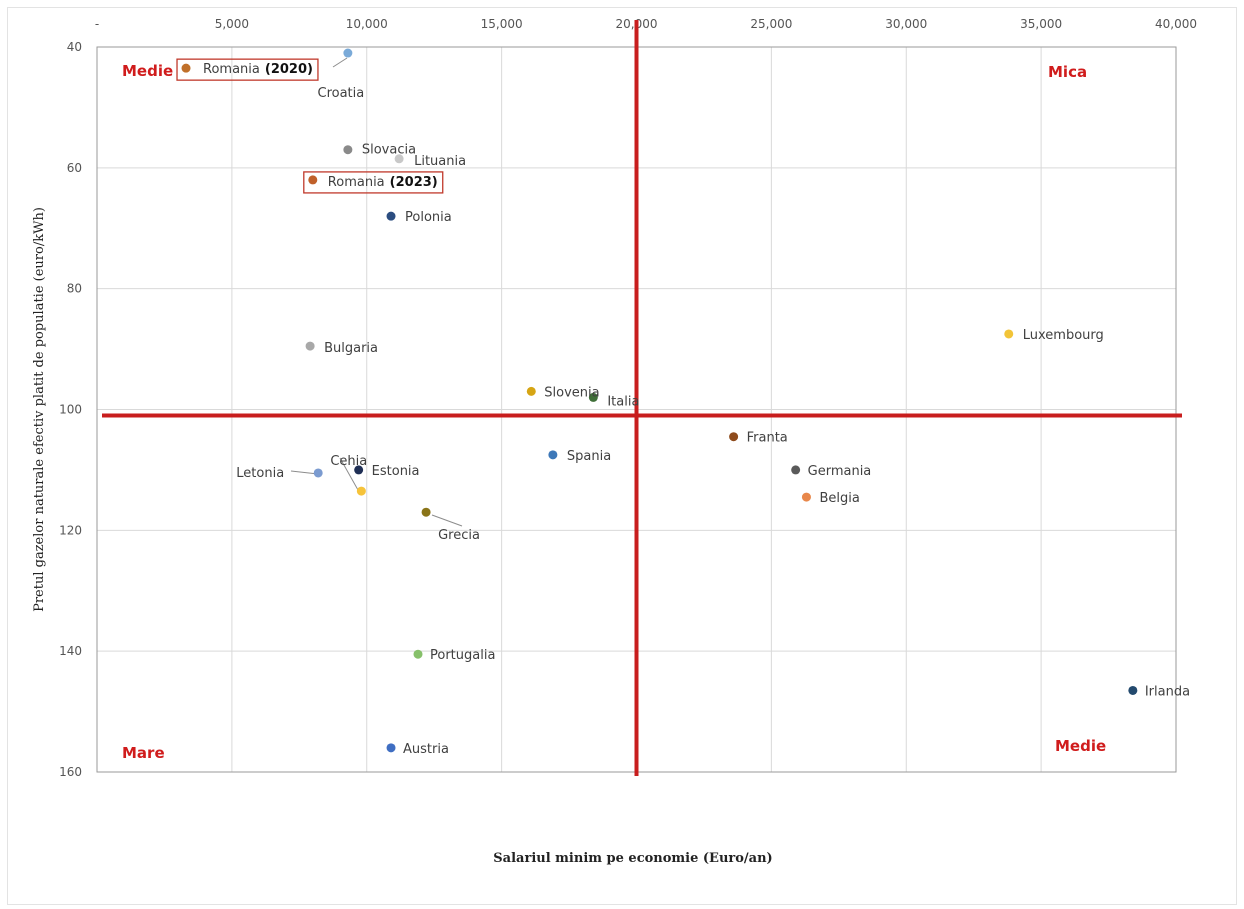  I want to click on label-romania-2023: Romania (2023), so click(383, 182).